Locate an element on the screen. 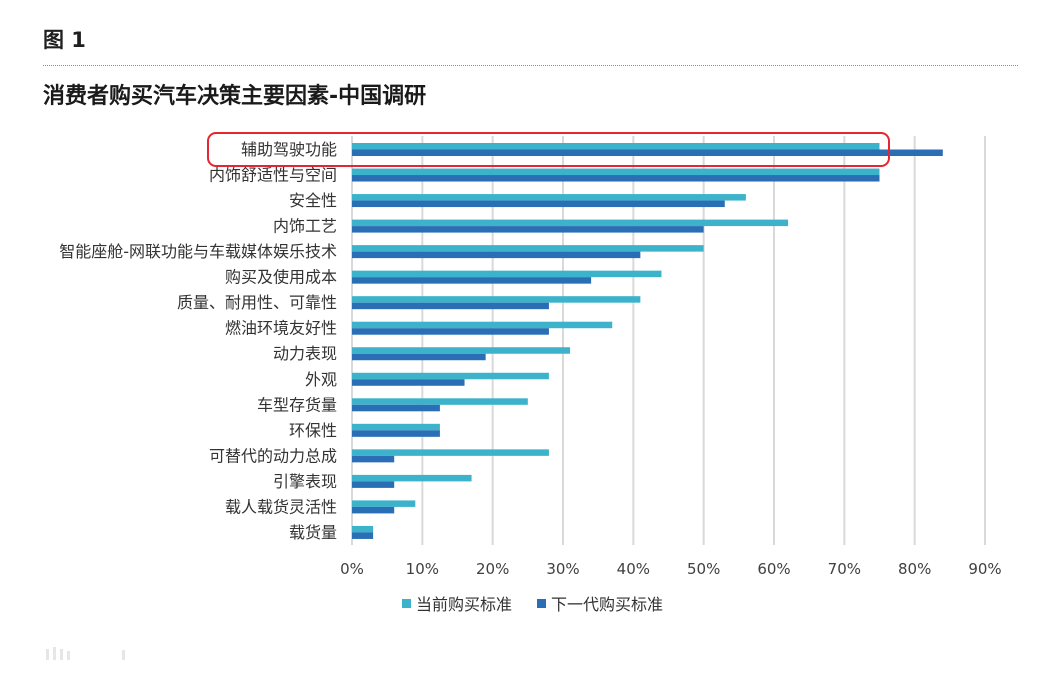 The height and width of the screenshot is (676, 1047). watermark-logo is located at coordinates (85, 653).